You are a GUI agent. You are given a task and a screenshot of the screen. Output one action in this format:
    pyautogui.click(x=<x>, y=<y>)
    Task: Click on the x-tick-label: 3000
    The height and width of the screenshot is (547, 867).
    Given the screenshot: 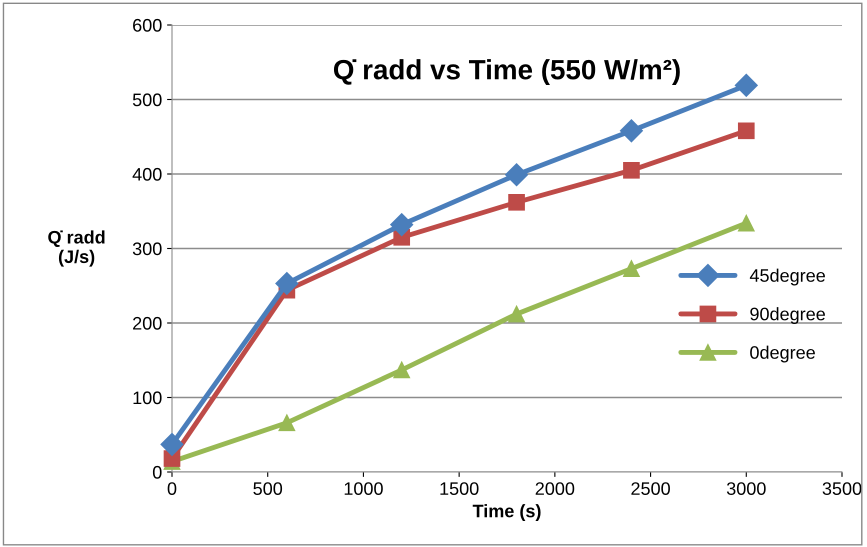 What is the action you would take?
    pyautogui.click(x=746, y=488)
    